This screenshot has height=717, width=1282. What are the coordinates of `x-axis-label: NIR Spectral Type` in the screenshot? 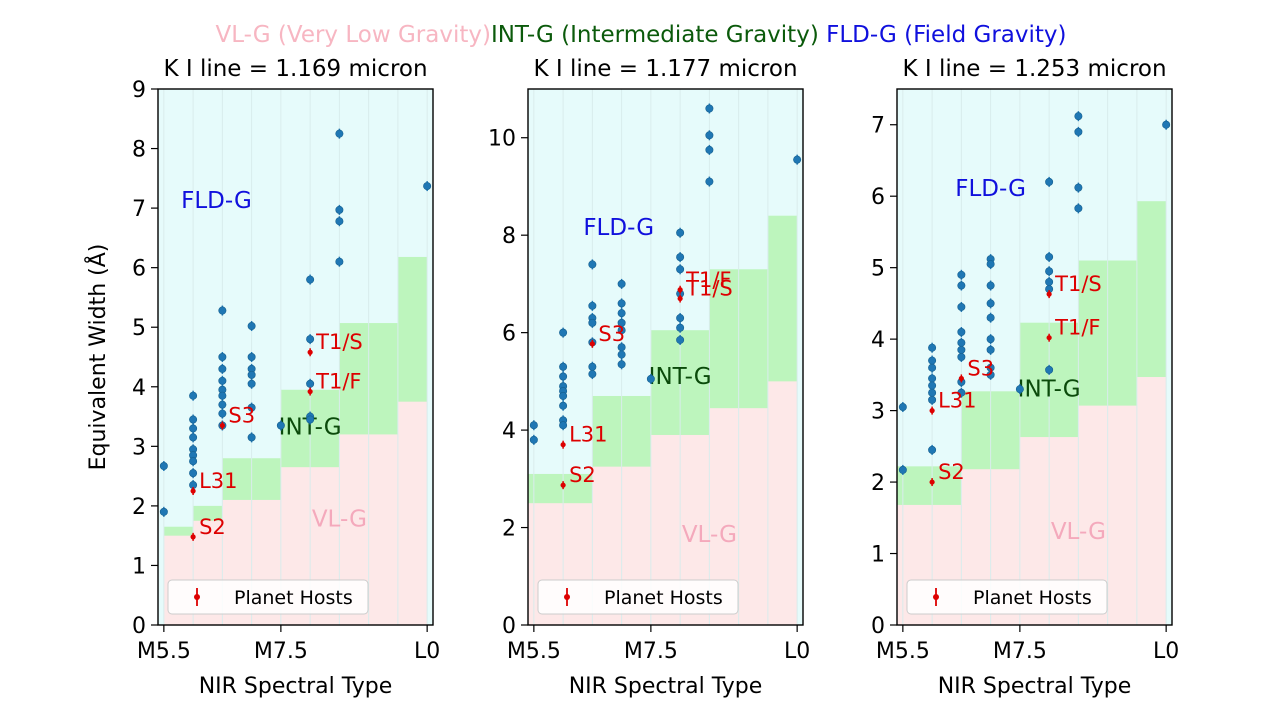 It's located at (296, 686).